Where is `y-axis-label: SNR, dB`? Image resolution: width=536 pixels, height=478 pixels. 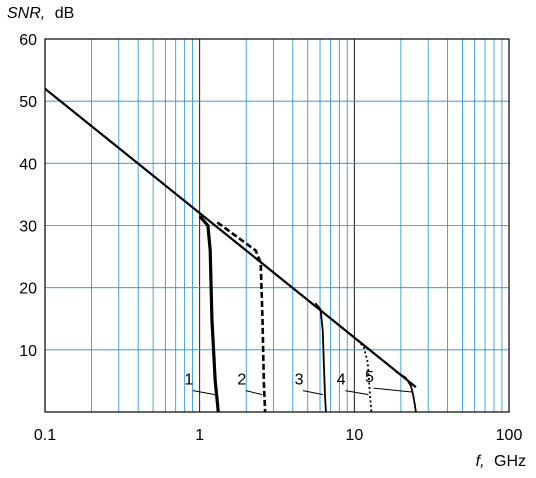
y-axis-label: SNR, dB is located at coordinates (40, 13).